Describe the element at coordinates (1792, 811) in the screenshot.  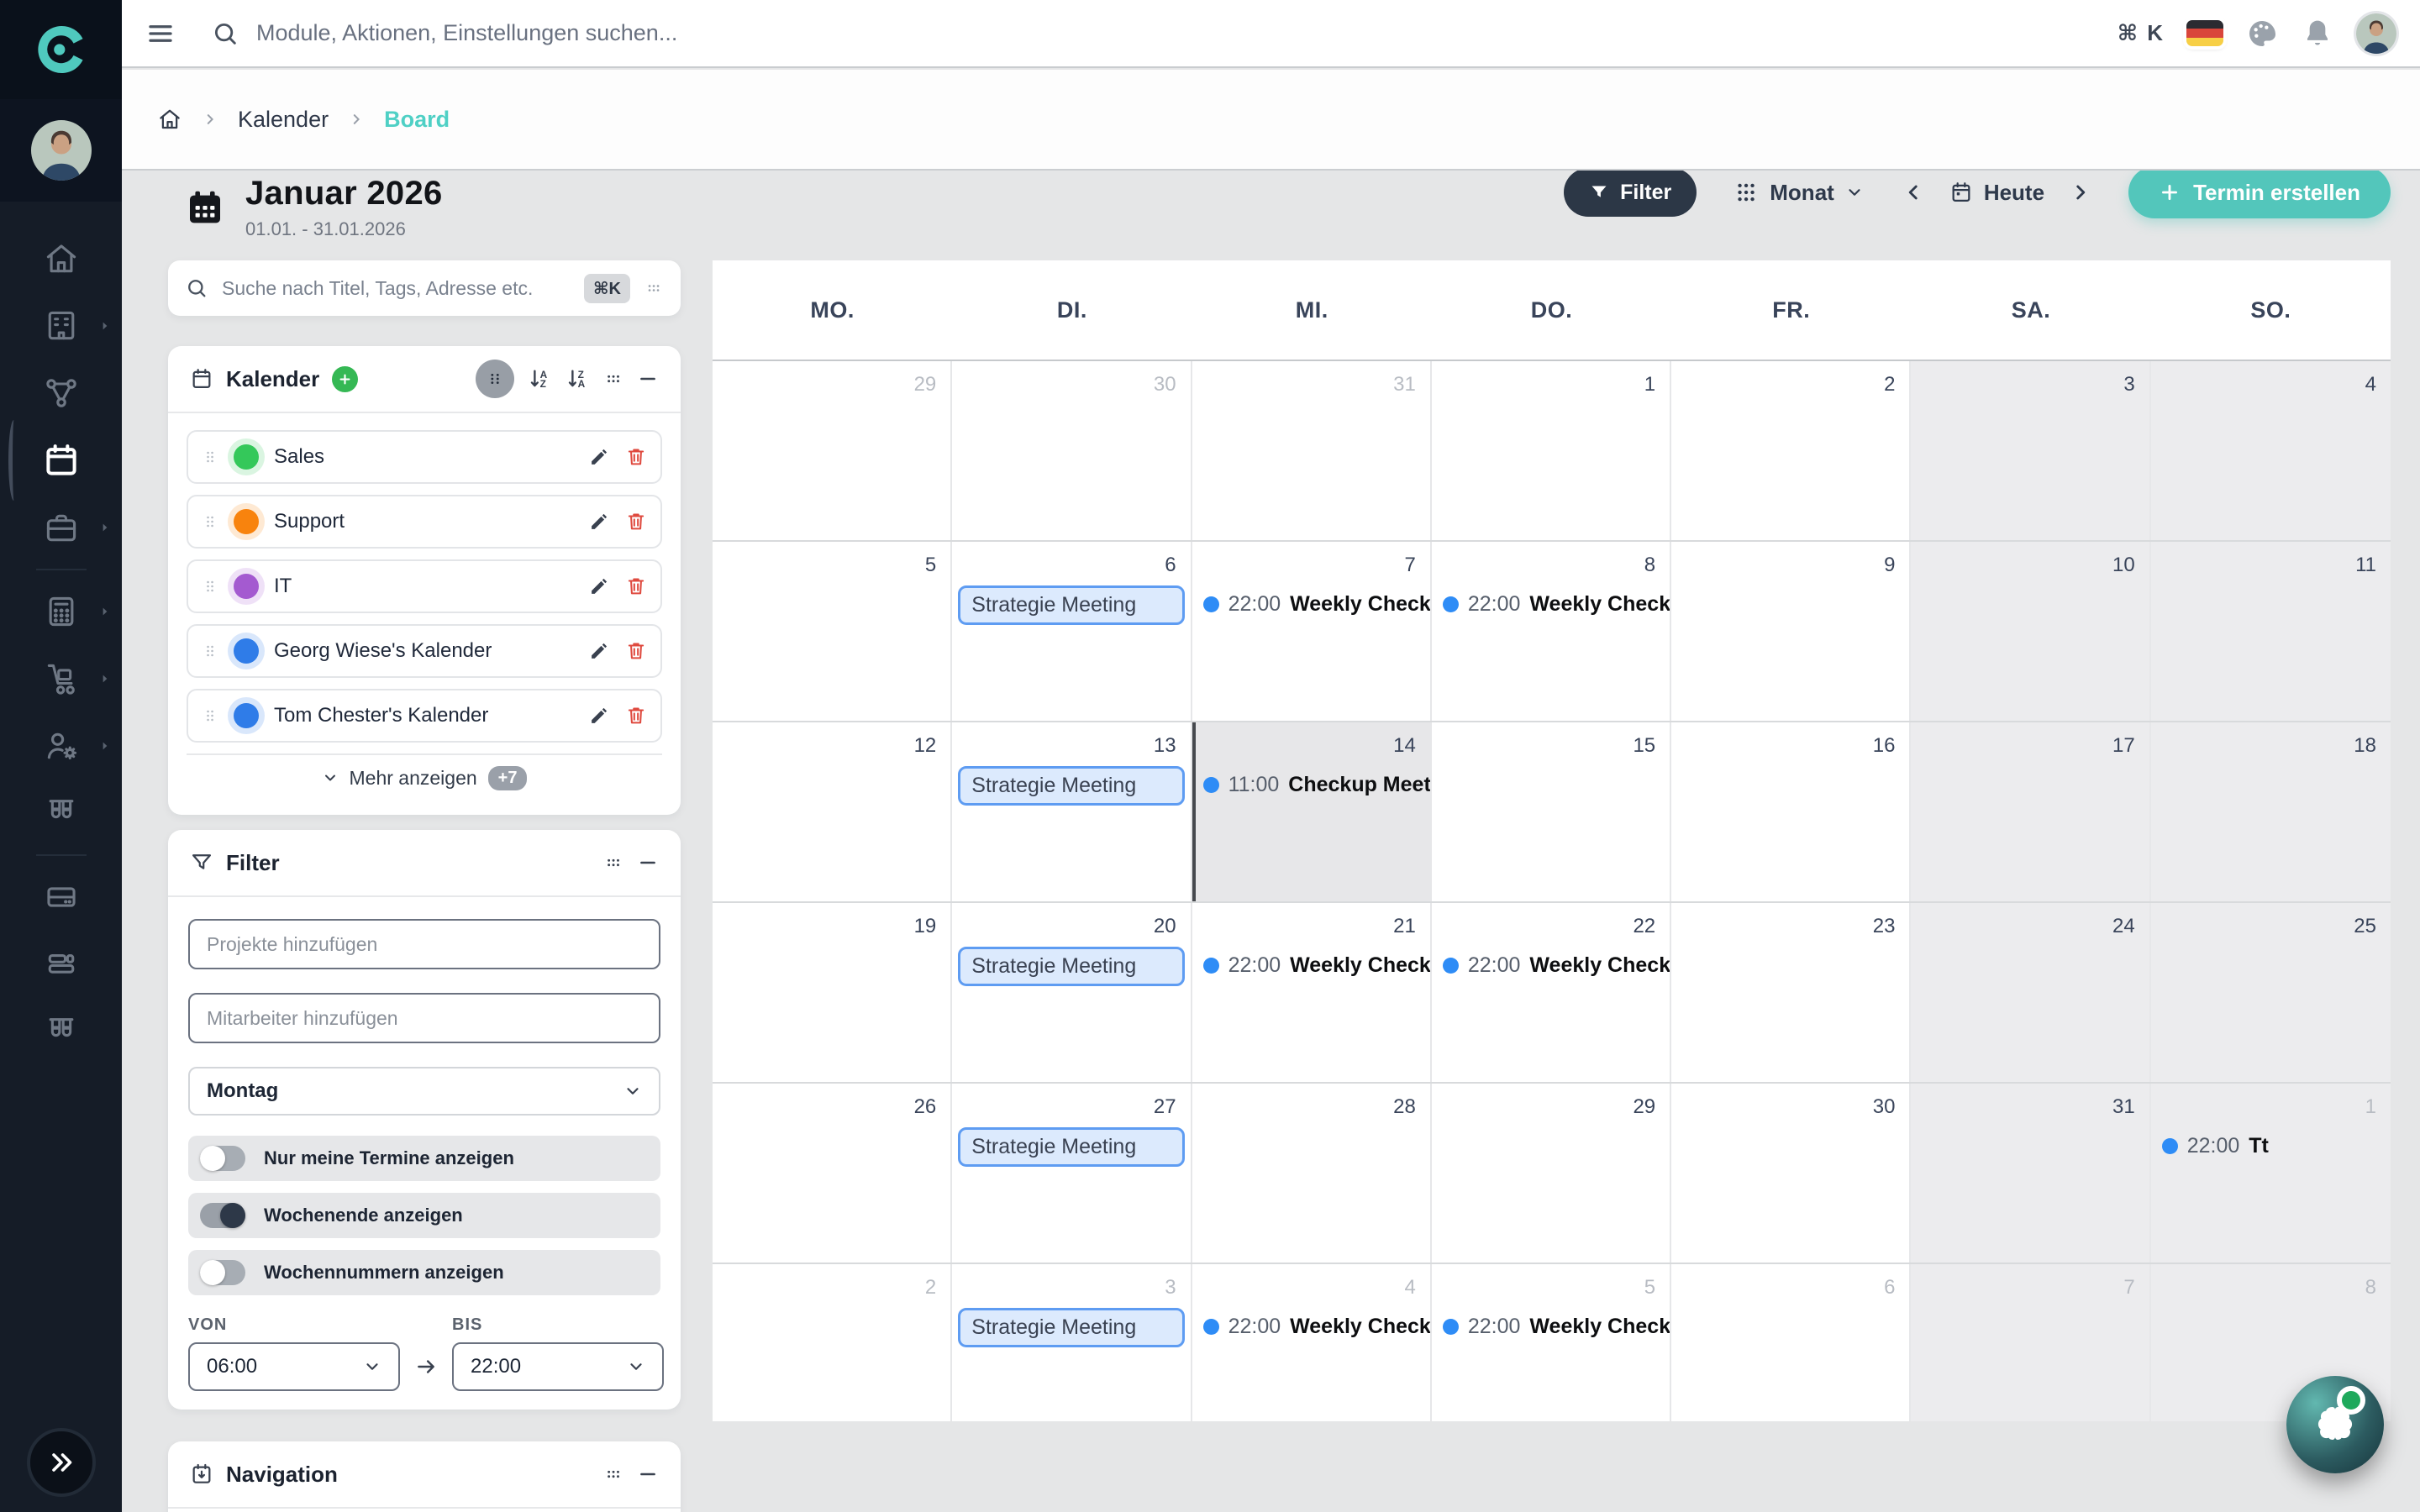
I see `day-cell: 16` at that location.